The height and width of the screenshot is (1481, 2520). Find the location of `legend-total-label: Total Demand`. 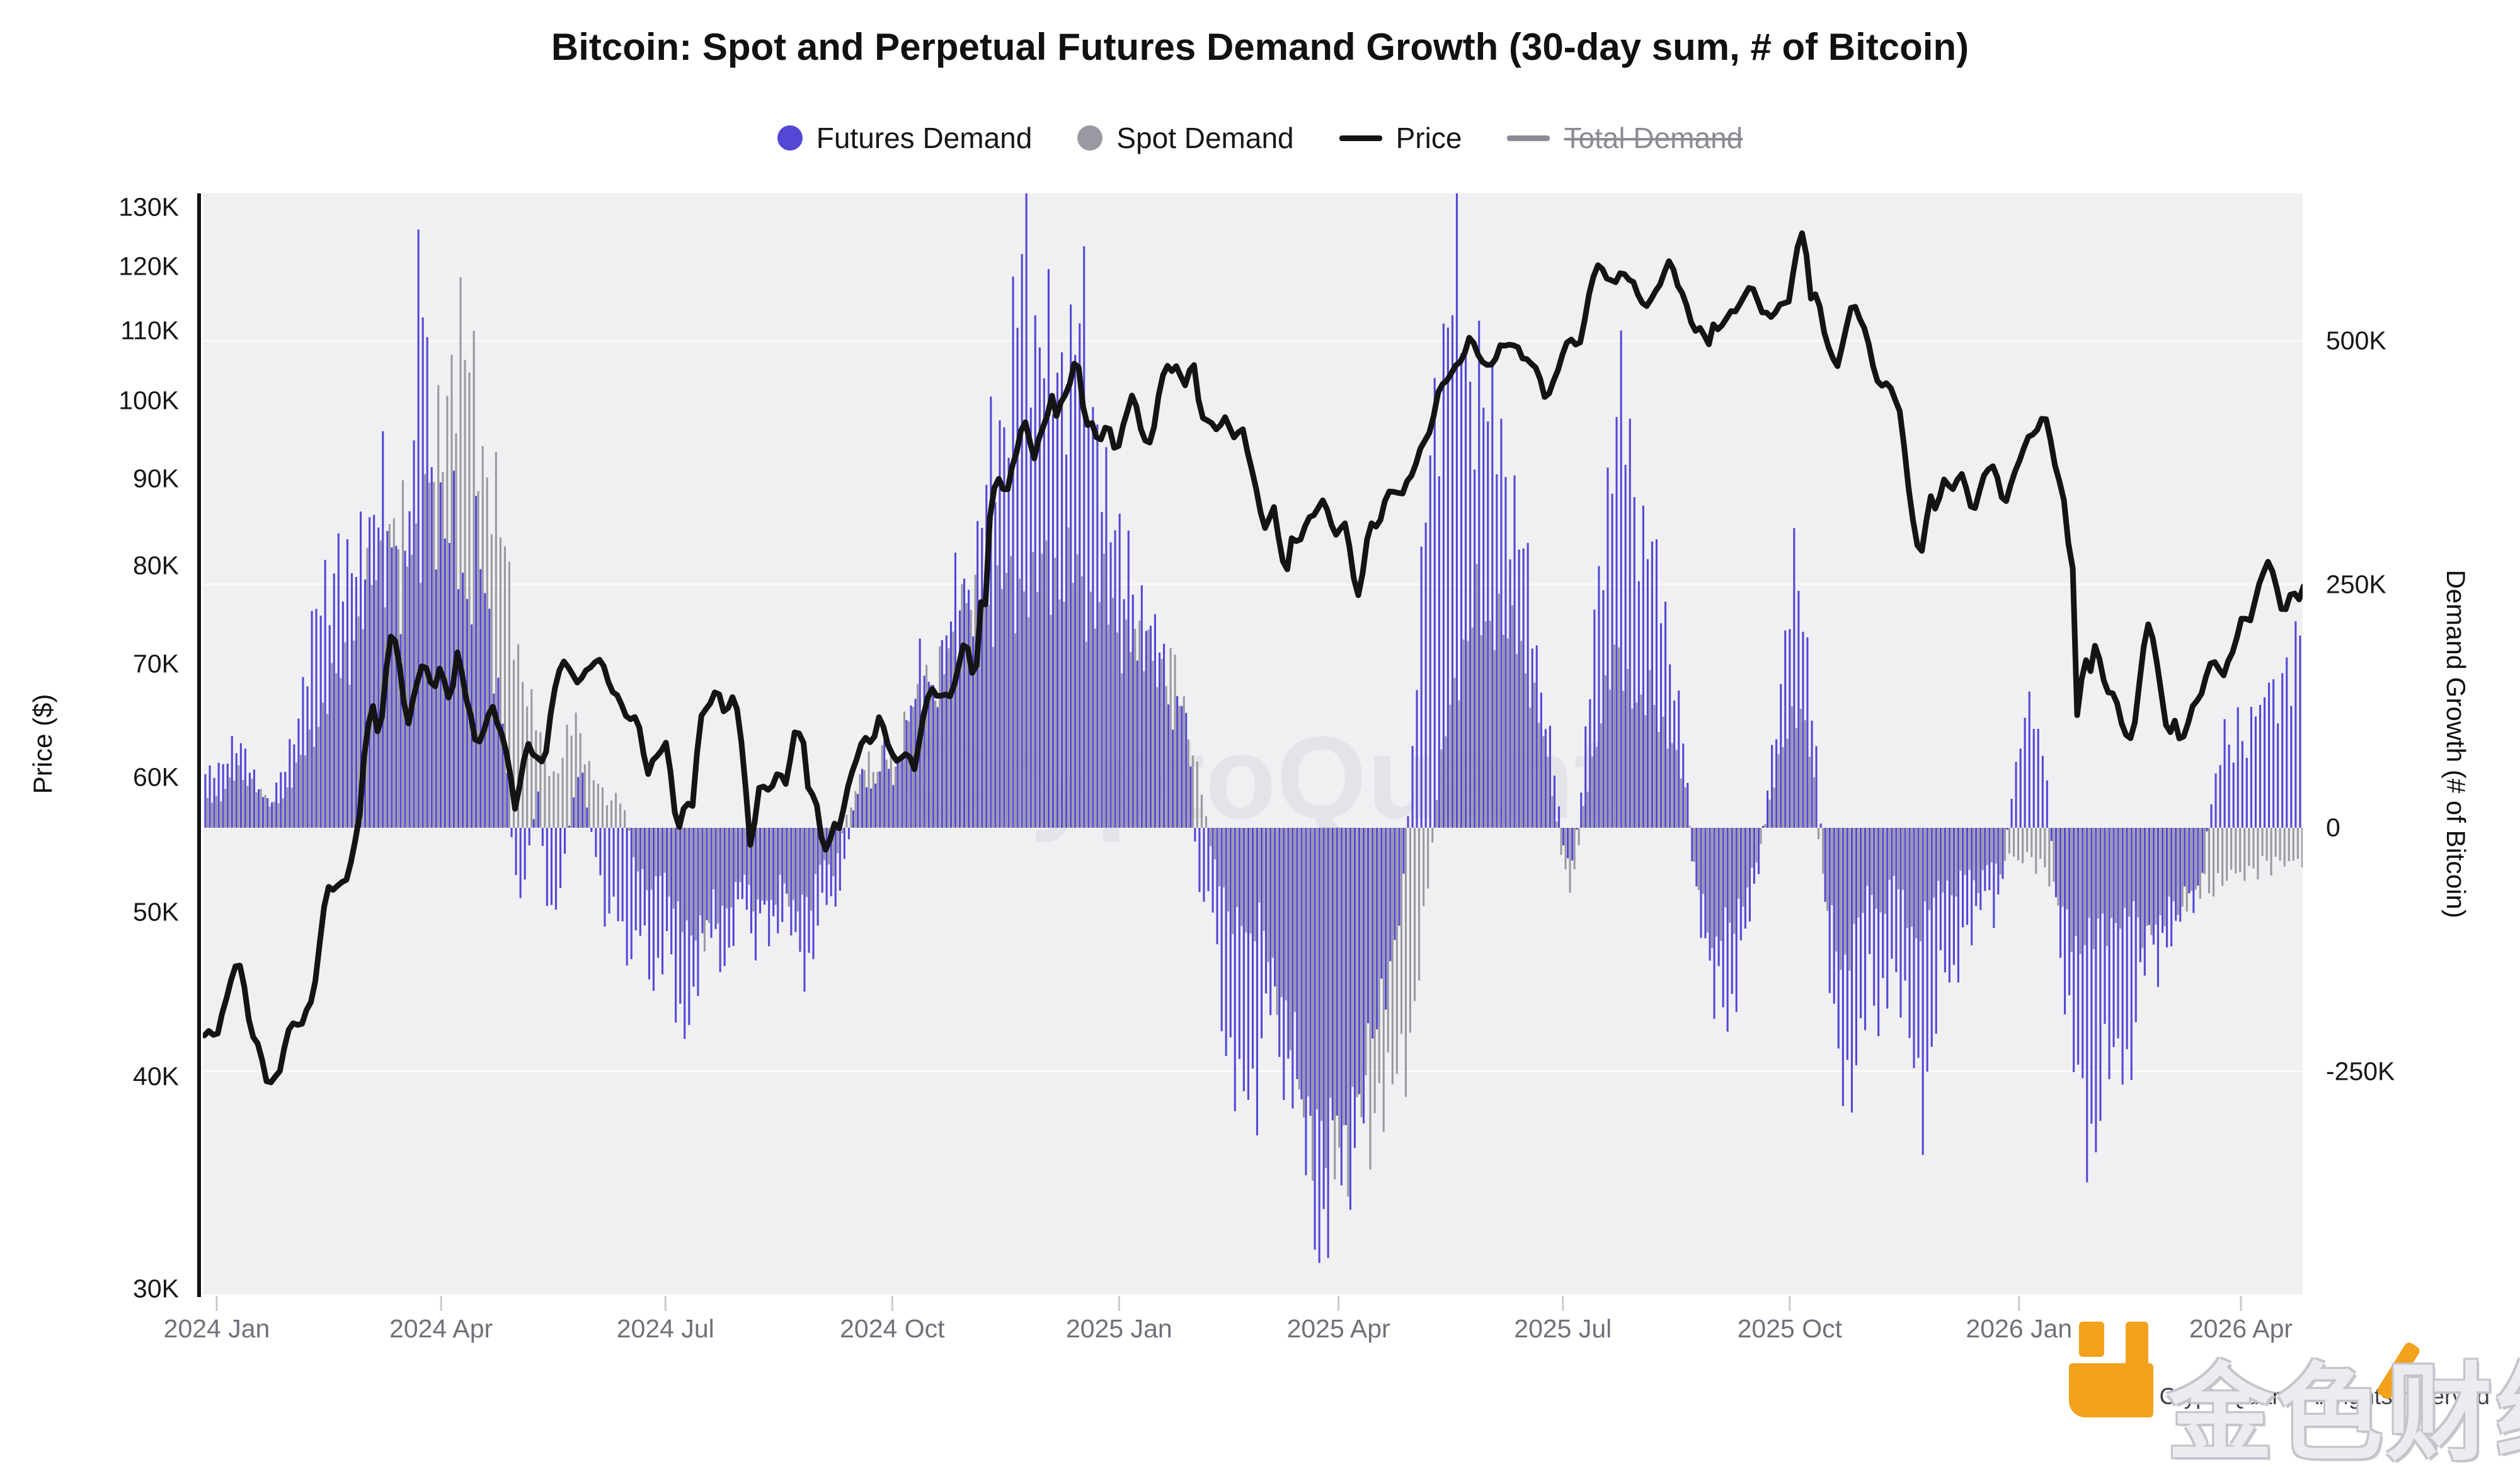

legend-total-label: Total Demand is located at coordinates (1653, 138).